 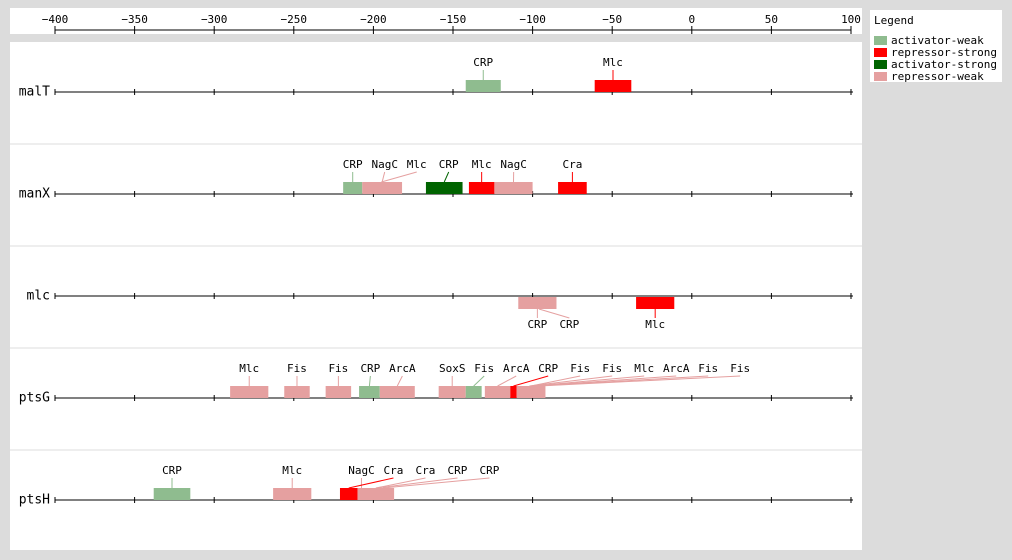 What do you see at coordinates (55, 19) in the screenshot?
I see `tick-label: −400` at bounding box center [55, 19].